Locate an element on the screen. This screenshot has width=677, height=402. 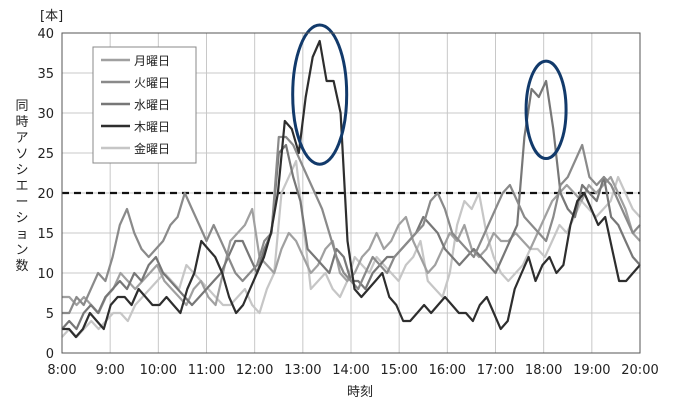
y-tick-label: 40 is located at coordinates (45, 34).